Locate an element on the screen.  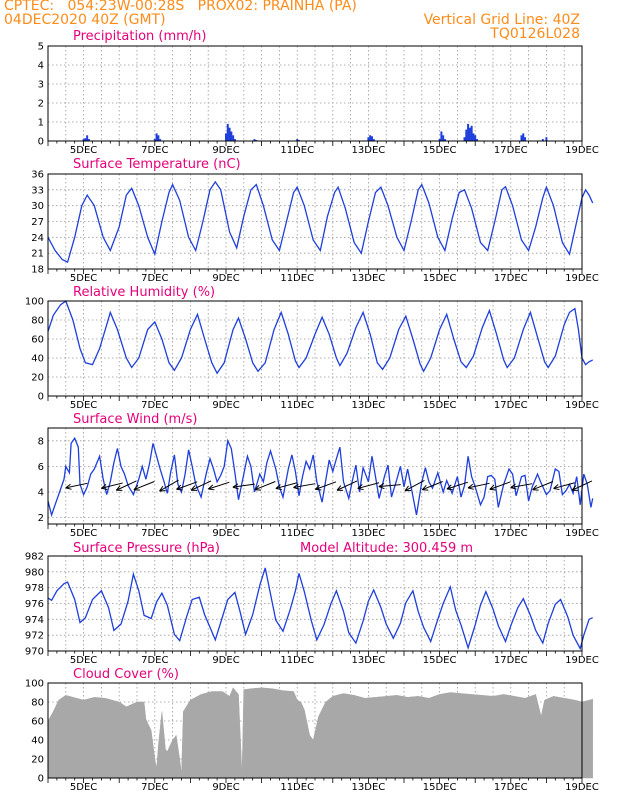
y-tick-label: 976 is located at coordinates (34, 604).